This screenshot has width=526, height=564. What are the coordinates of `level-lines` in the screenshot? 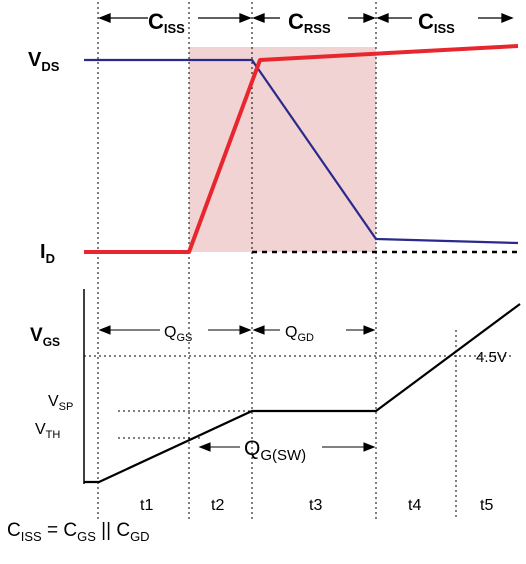 It's located at (298, 397).